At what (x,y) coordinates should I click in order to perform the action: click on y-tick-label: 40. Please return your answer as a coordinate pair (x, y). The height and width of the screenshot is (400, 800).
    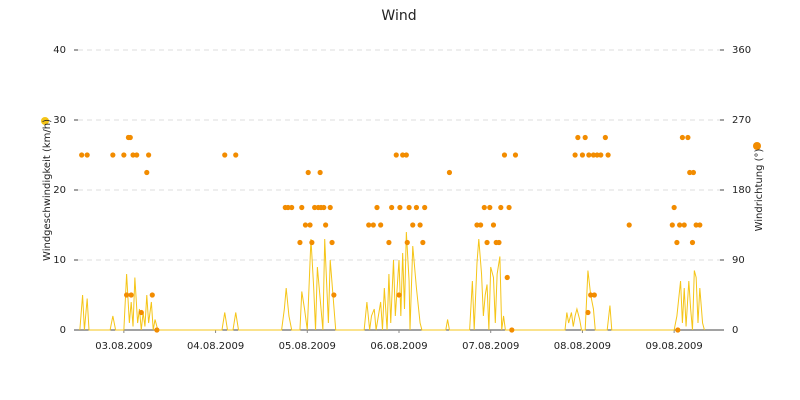
    Looking at the image, I should click on (59, 50).